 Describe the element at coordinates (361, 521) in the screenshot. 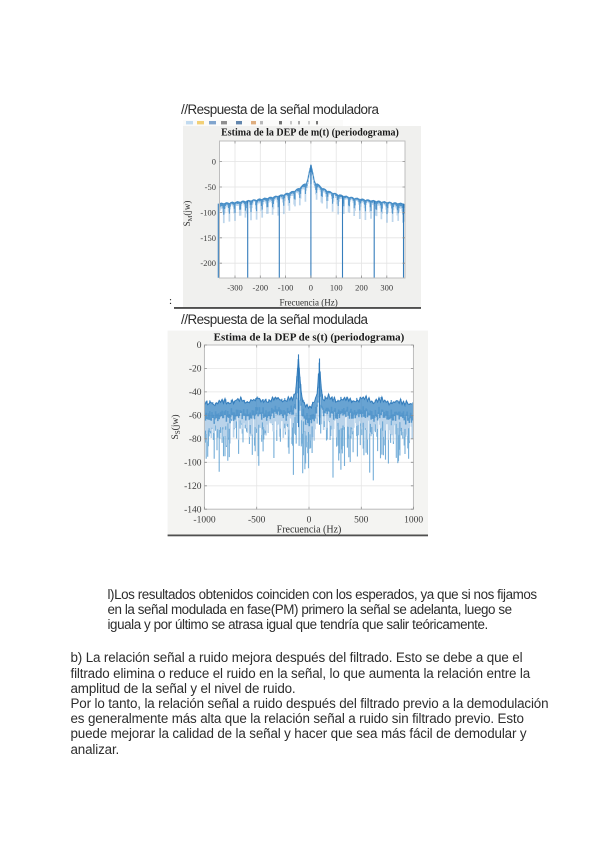

I see `svg-text: 500` at that location.